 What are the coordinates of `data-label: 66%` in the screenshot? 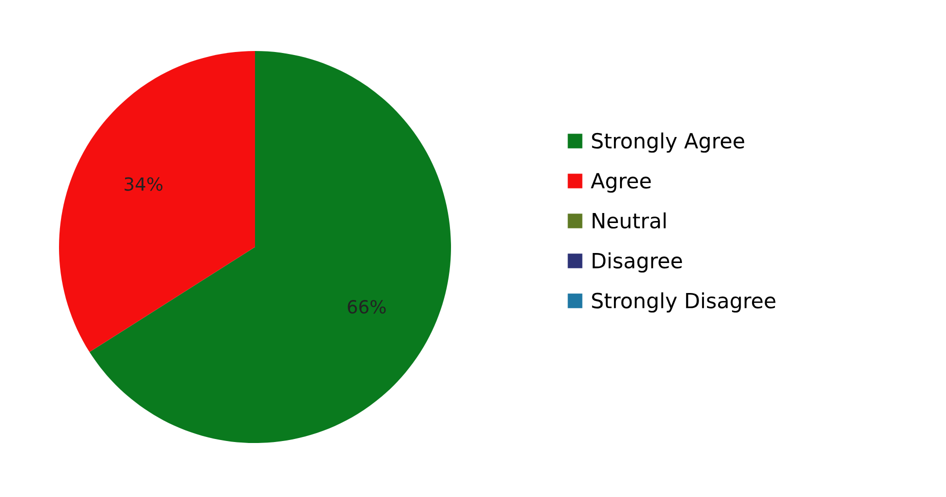 It's located at (367, 307).